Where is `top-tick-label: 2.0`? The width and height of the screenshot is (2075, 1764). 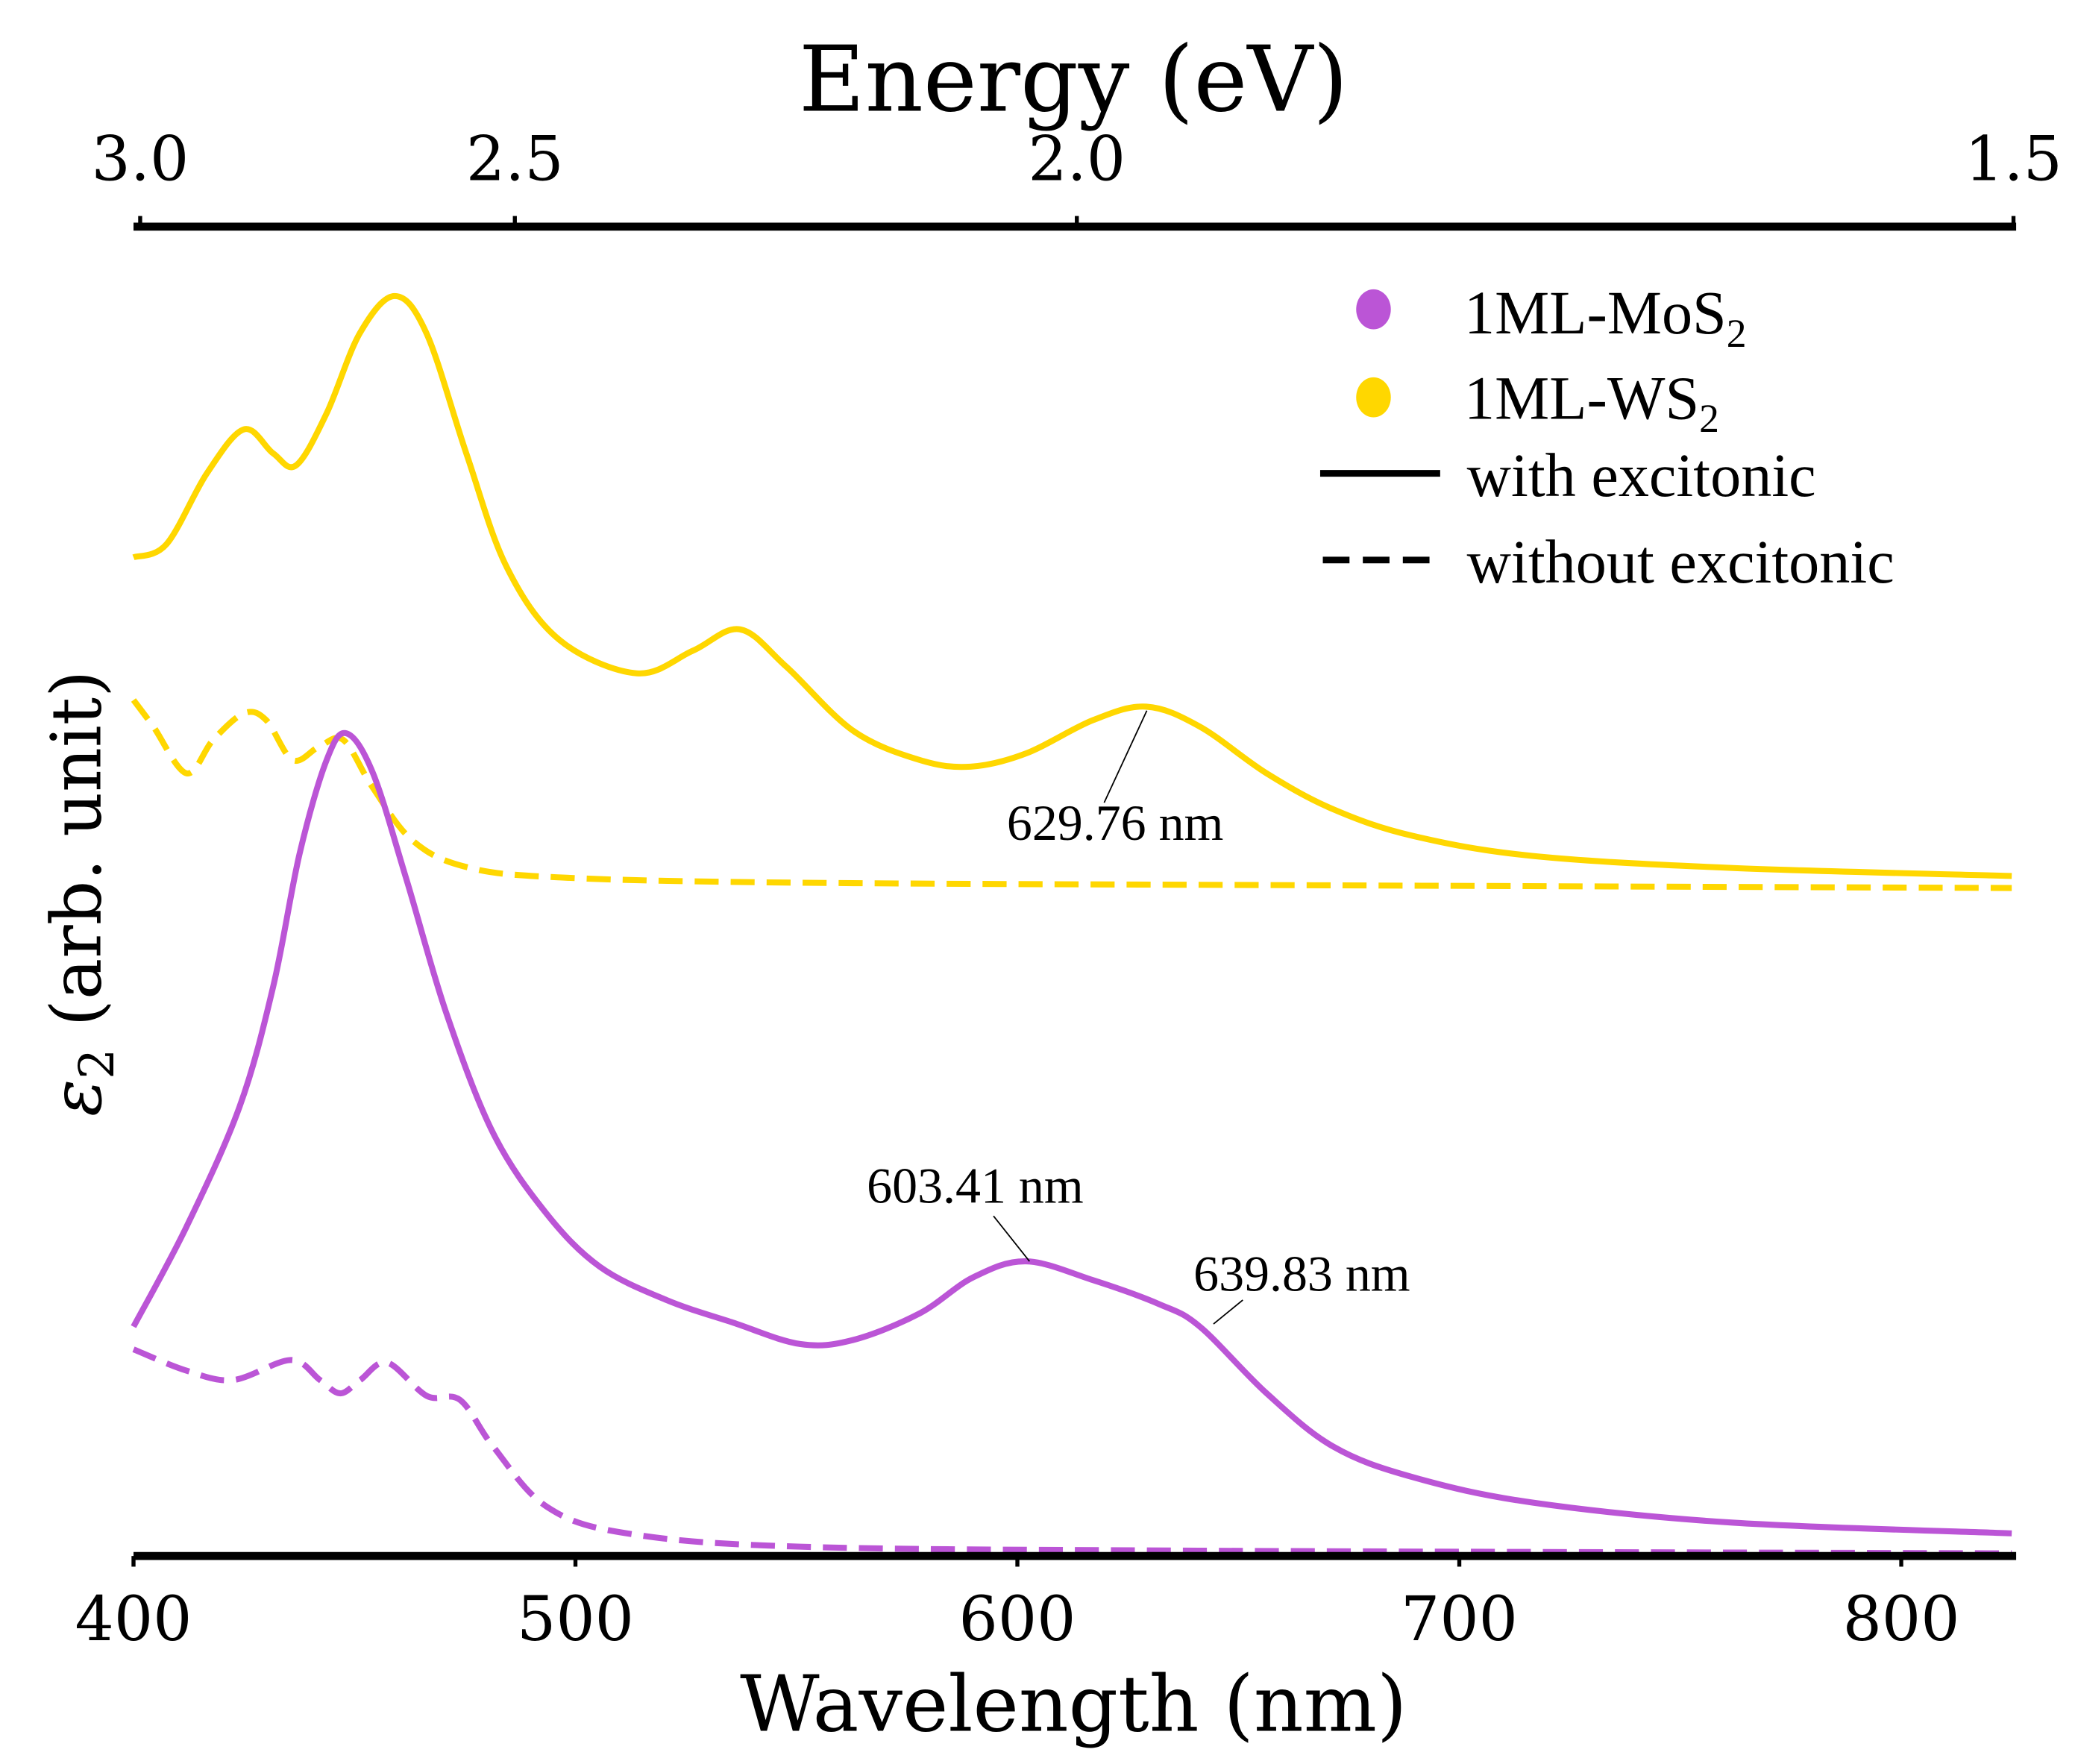 top-tick-label: 2.0 is located at coordinates (1077, 159).